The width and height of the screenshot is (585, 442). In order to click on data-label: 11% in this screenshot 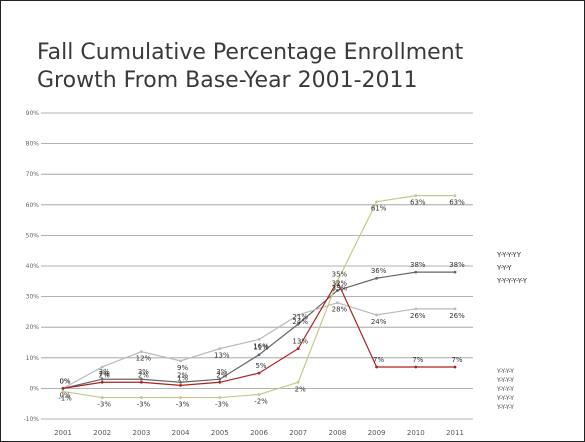, I will do `click(261, 348)`.